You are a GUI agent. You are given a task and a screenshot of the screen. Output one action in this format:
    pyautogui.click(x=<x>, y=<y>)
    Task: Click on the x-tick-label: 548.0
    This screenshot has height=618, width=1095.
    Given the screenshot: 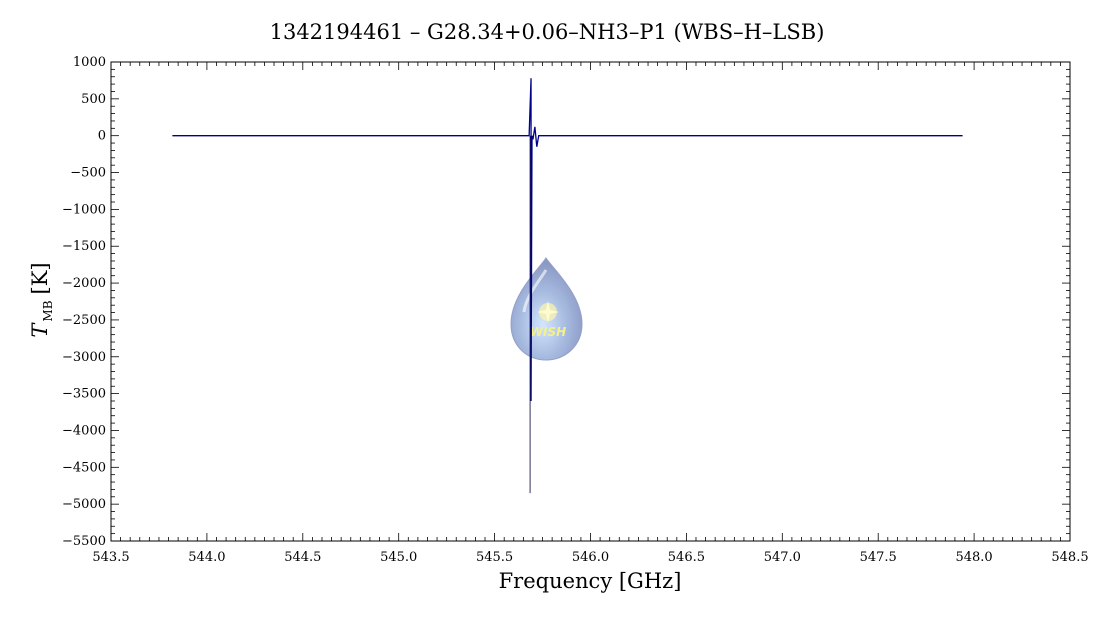 What is the action you would take?
    pyautogui.click(x=973, y=557)
    